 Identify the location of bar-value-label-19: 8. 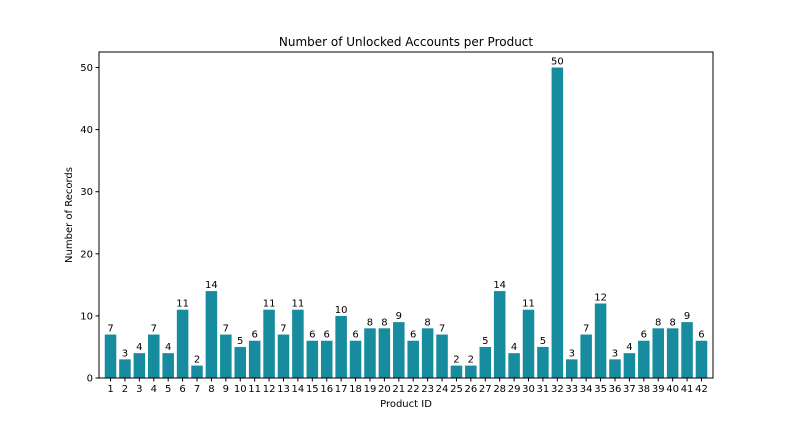
(370, 322).